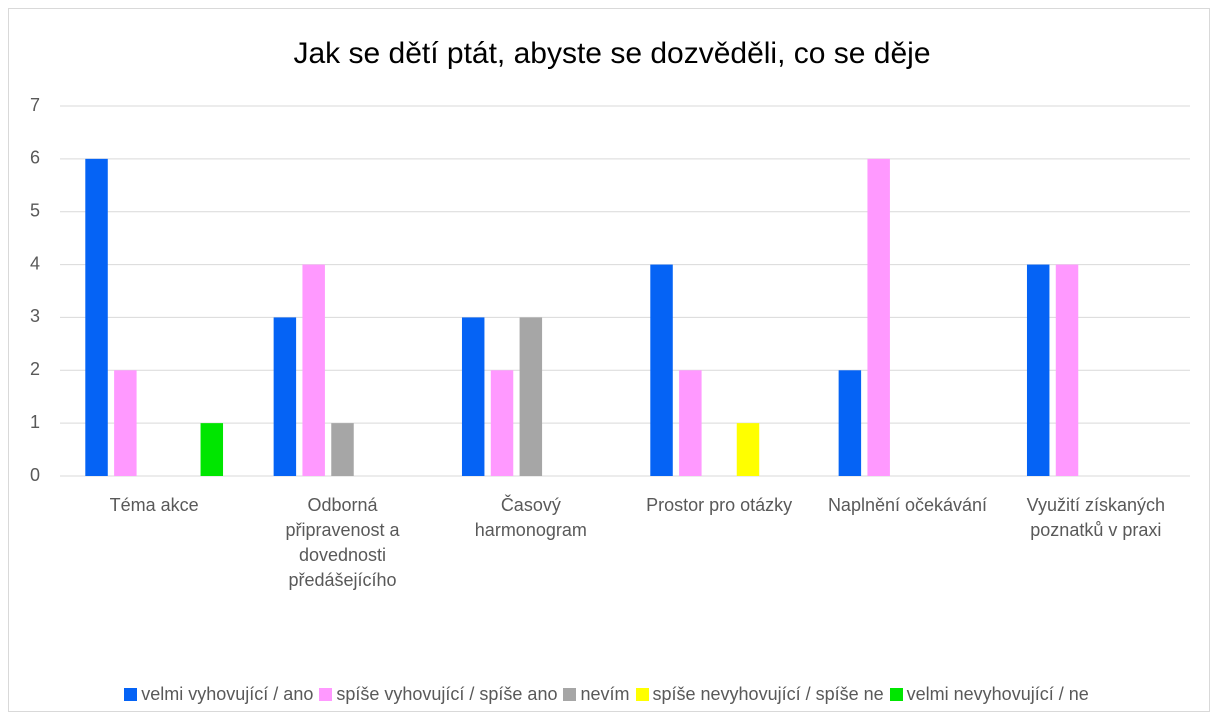  What do you see at coordinates (35, 263) in the screenshot?
I see `y-tick-label: 4` at bounding box center [35, 263].